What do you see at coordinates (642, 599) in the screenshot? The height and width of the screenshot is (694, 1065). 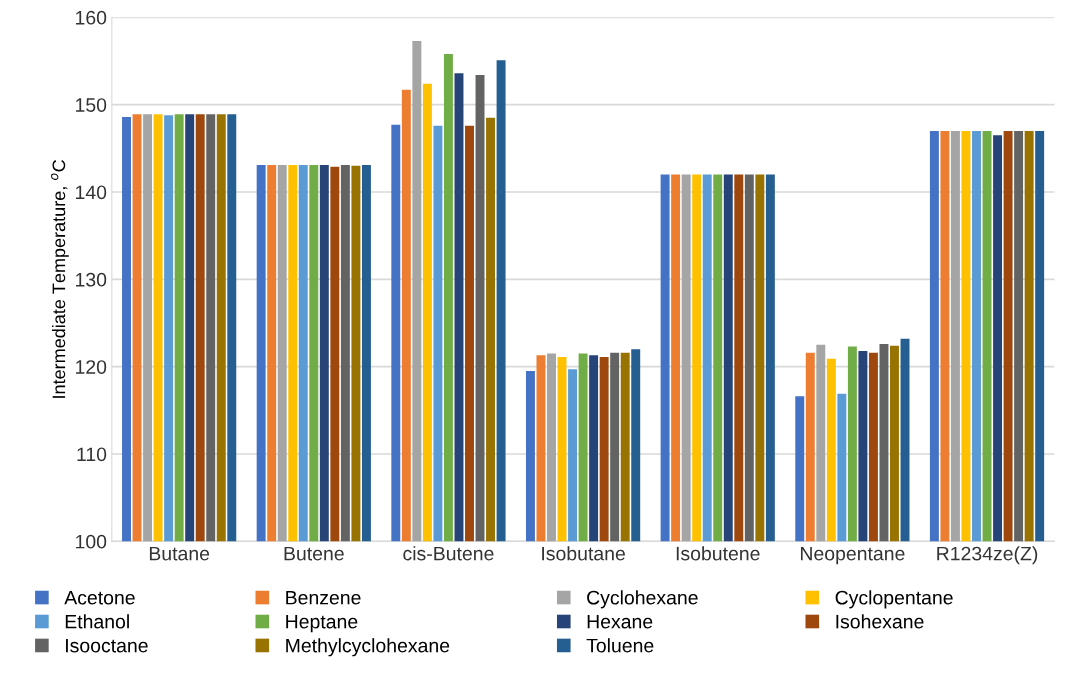 I see `legend-label: Cyclohexane` at bounding box center [642, 599].